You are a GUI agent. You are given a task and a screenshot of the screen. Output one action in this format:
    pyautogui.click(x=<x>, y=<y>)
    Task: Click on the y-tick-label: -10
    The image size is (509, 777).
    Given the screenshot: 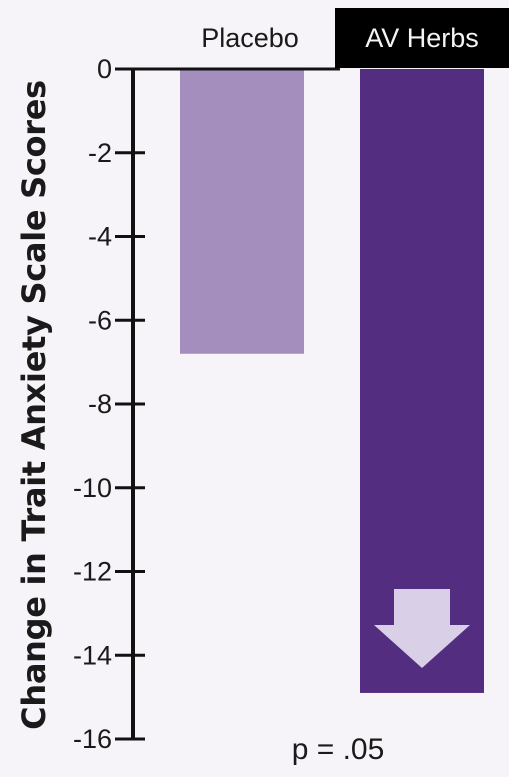 What is the action you would take?
    pyautogui.click(x=92, y=488)
    